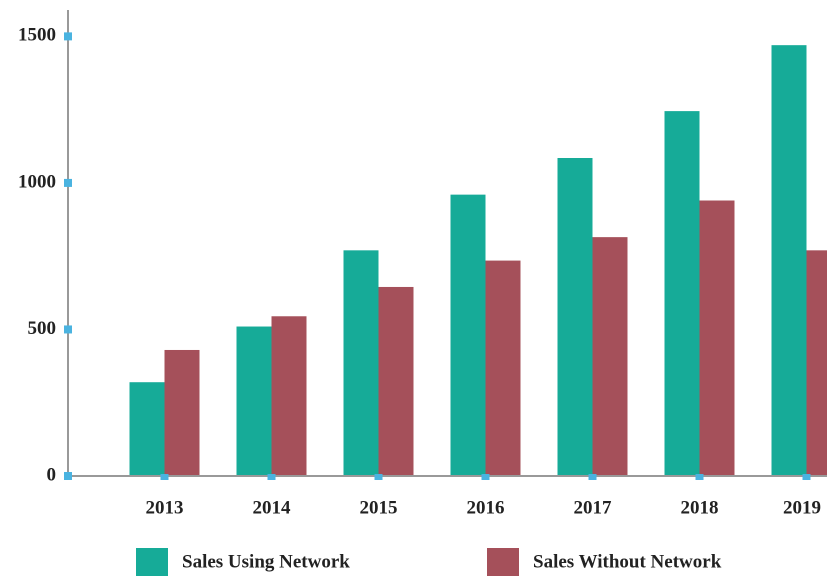 This screenshot has height=576, width=827. I want to click on x-tick-label: 2017, so click(593, 507).